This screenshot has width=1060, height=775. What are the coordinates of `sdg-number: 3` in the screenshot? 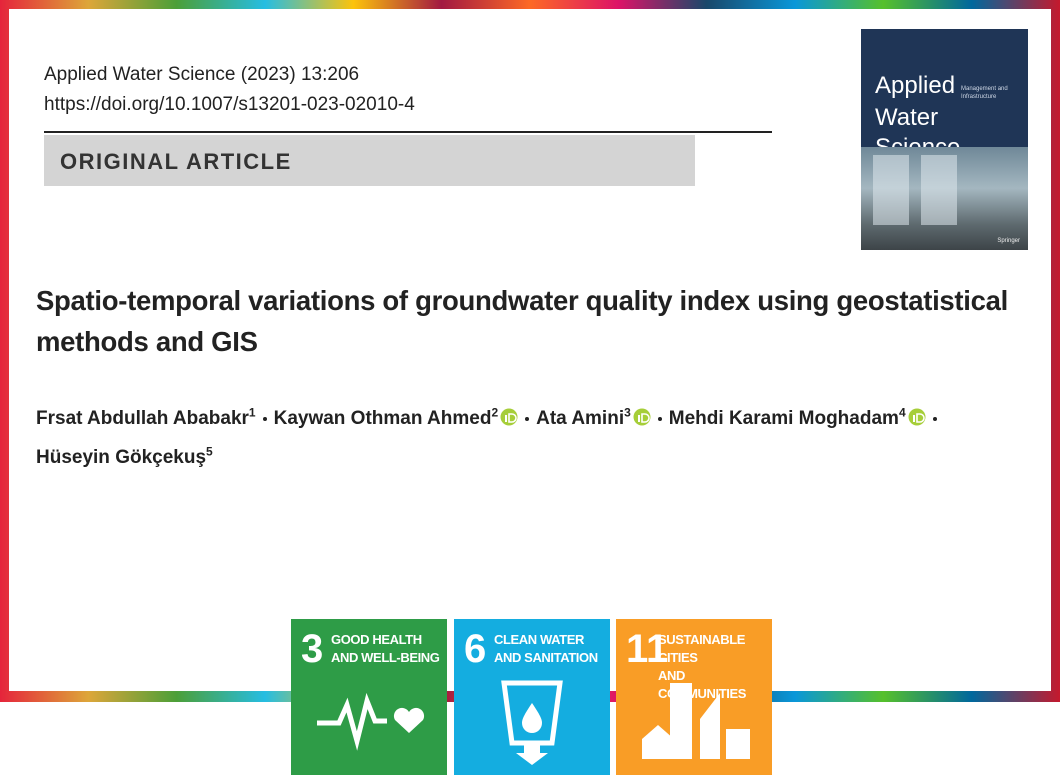 It's located at (312, 649).